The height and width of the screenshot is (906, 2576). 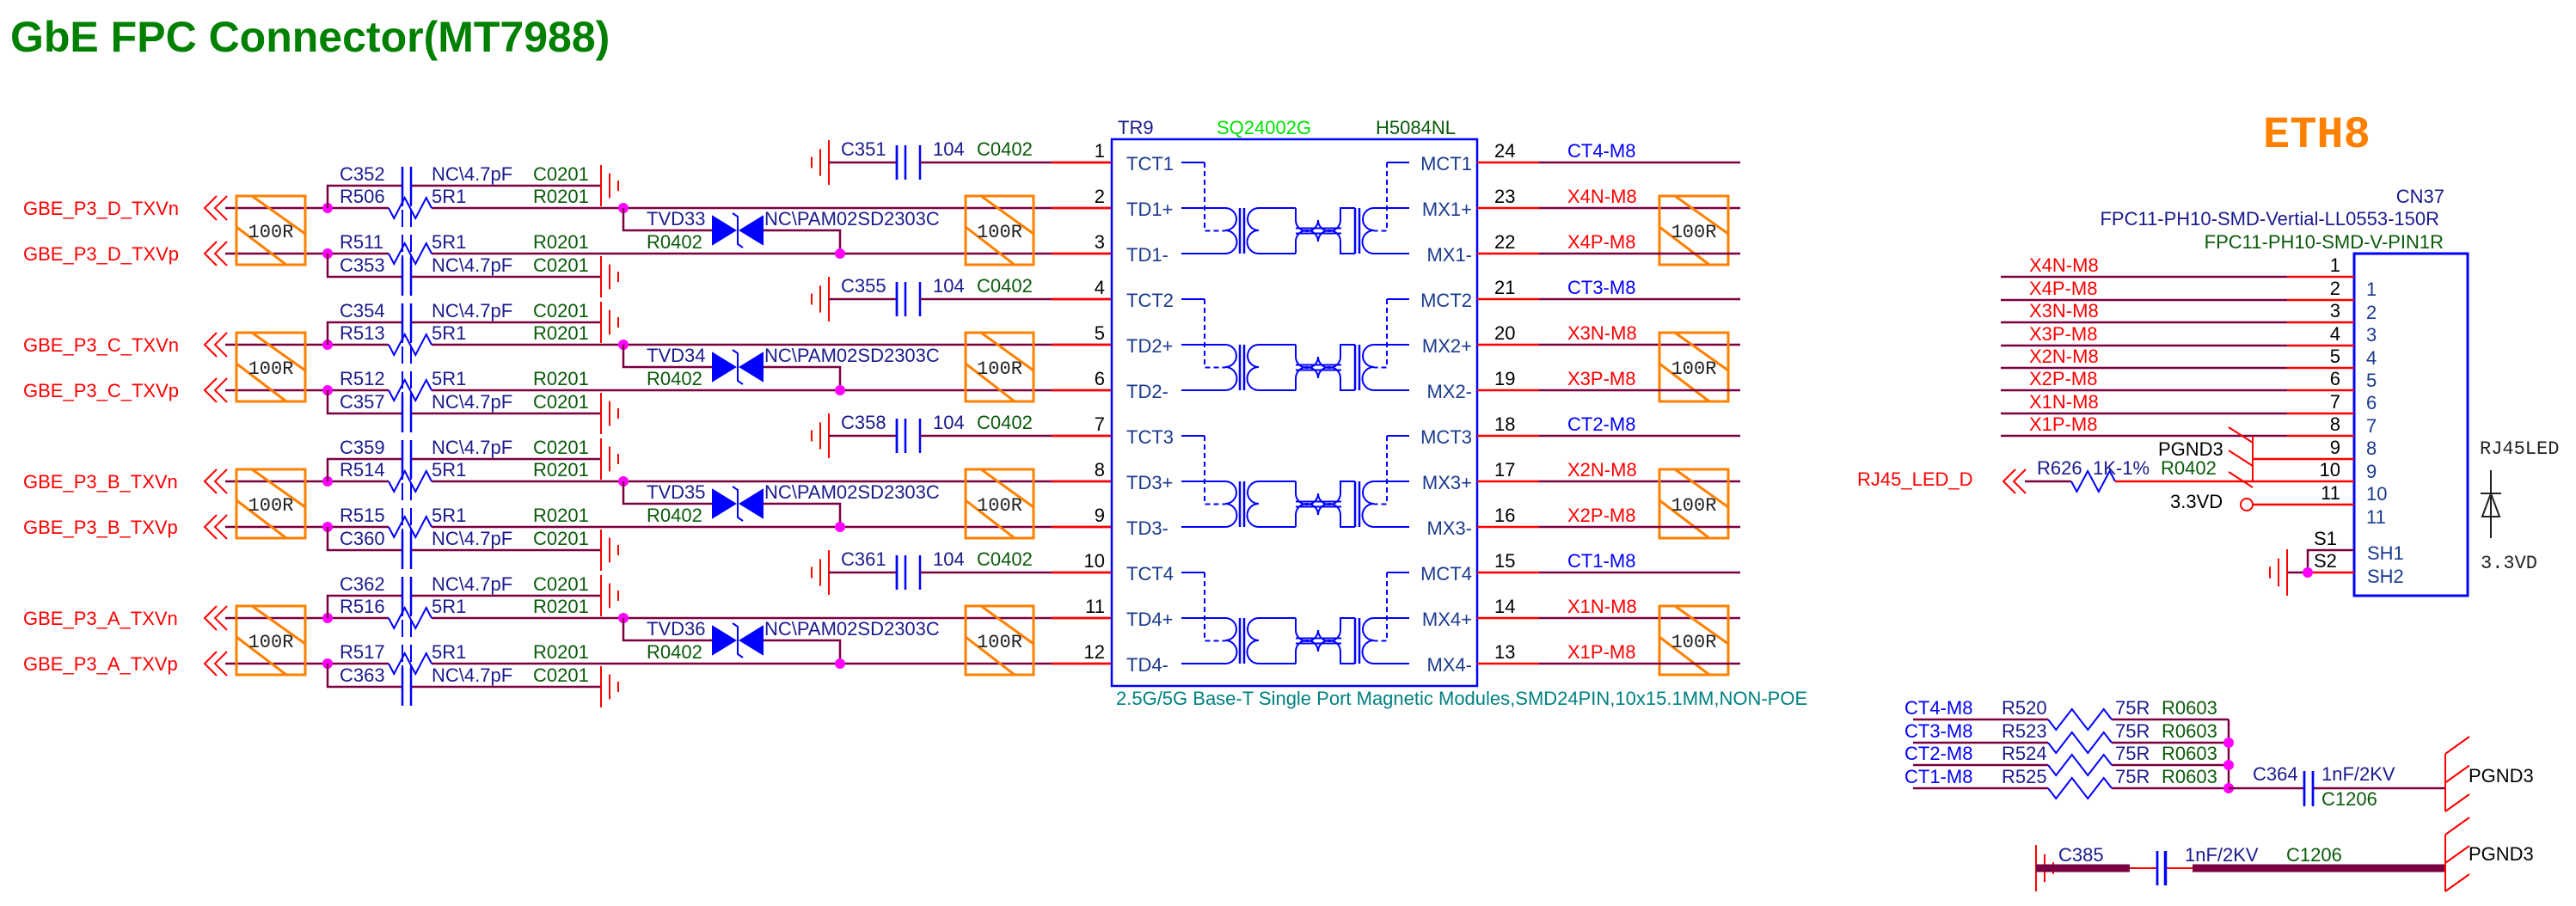 What do you see at coordinates (2024, 753) in the screenshot?
I see `res-ref: R524` at bounding box center [2024, 753].